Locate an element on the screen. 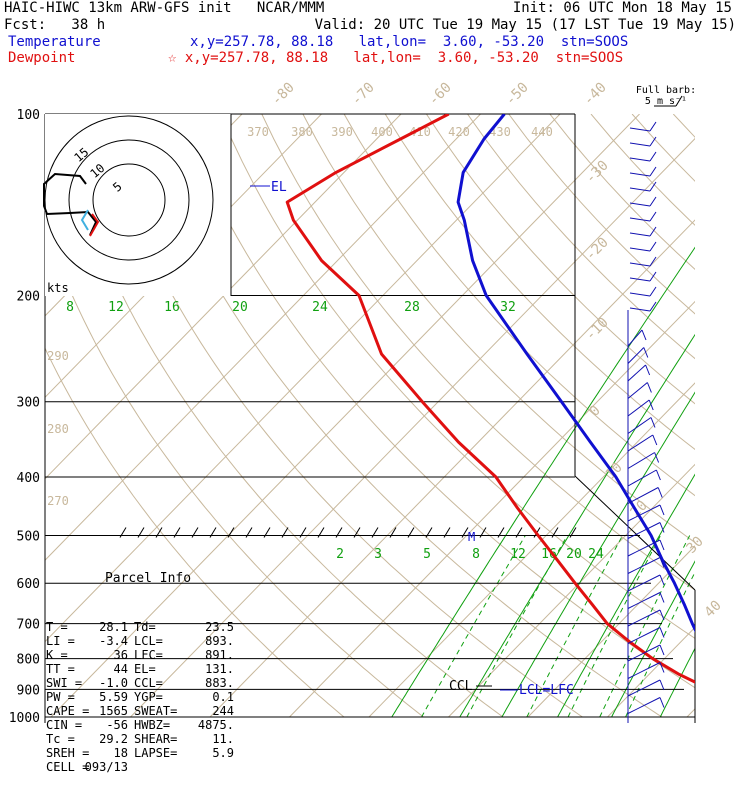  isotherm-label: -40 is located at coordinates (595, 94).